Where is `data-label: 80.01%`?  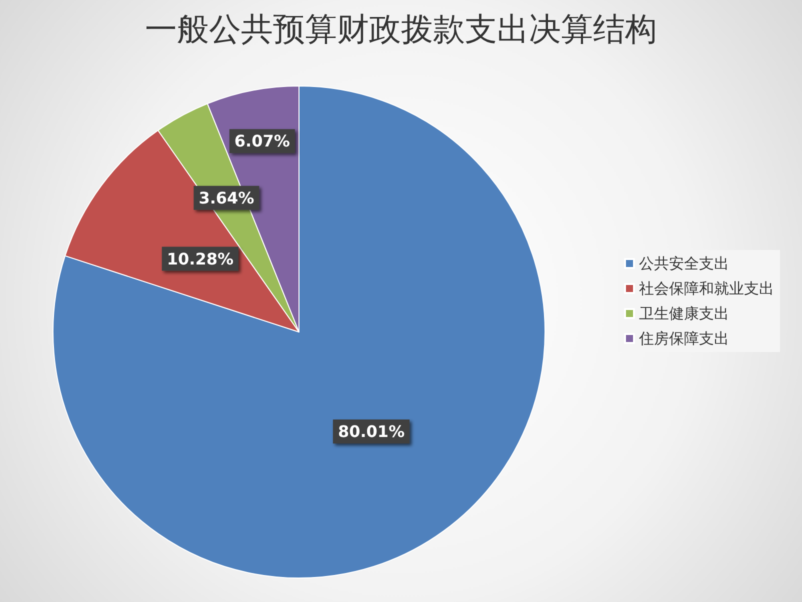 data-label: 80.01% is located at coordinates (371, 432).